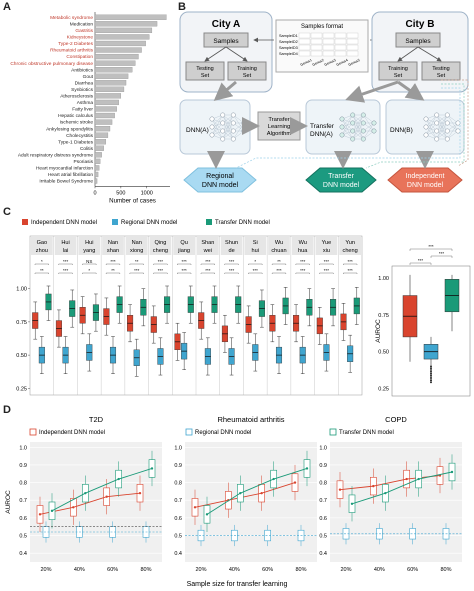 The image size is (474, 591). What do you see at coordinates (197, 130) in the screenshot?
I see `svg-text: DNN(A)` at bounding box center [197, 130].